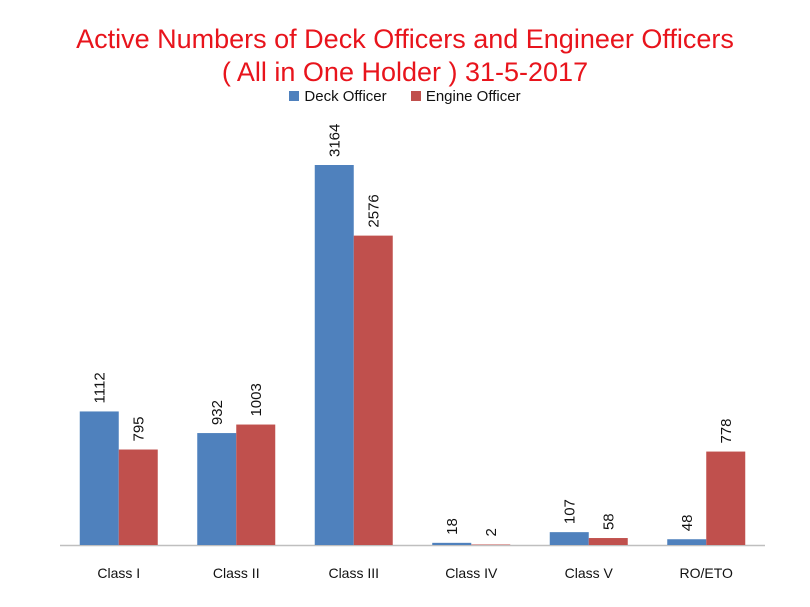 The image size is (810, 607). Describe the element at coordinates (405, 96) in the screenshot. I see `legend: Deck Officer Engine Officer` at that location.